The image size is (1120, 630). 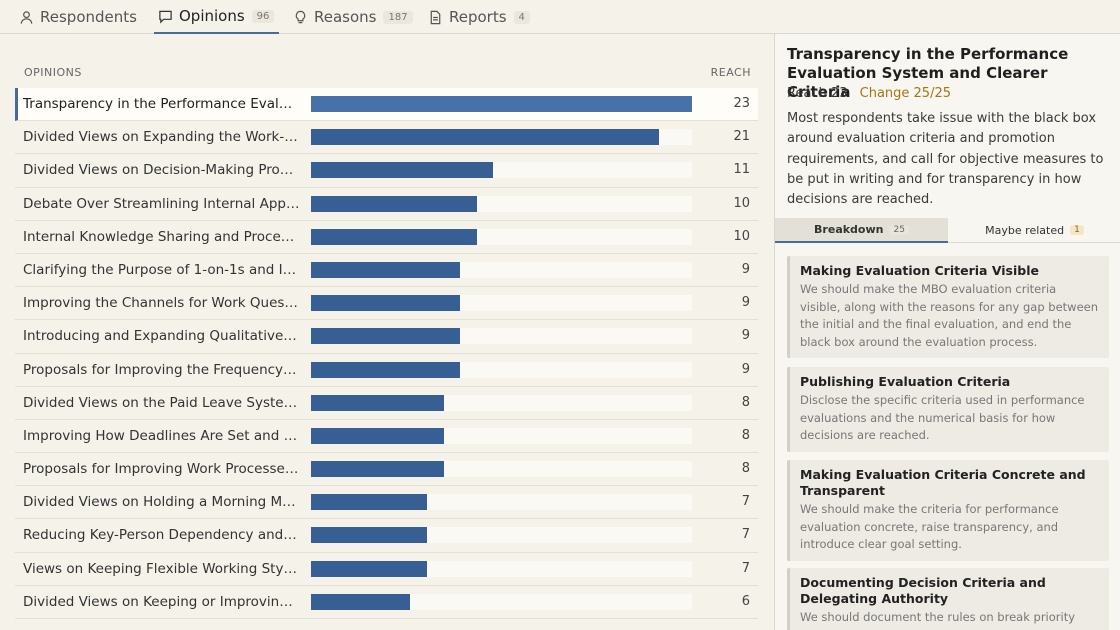 What do you see at coordinates (861, 230) in the screenshot?
I see `subtab-breakdown: Breakdown 25` at bounding box center [861, 230].